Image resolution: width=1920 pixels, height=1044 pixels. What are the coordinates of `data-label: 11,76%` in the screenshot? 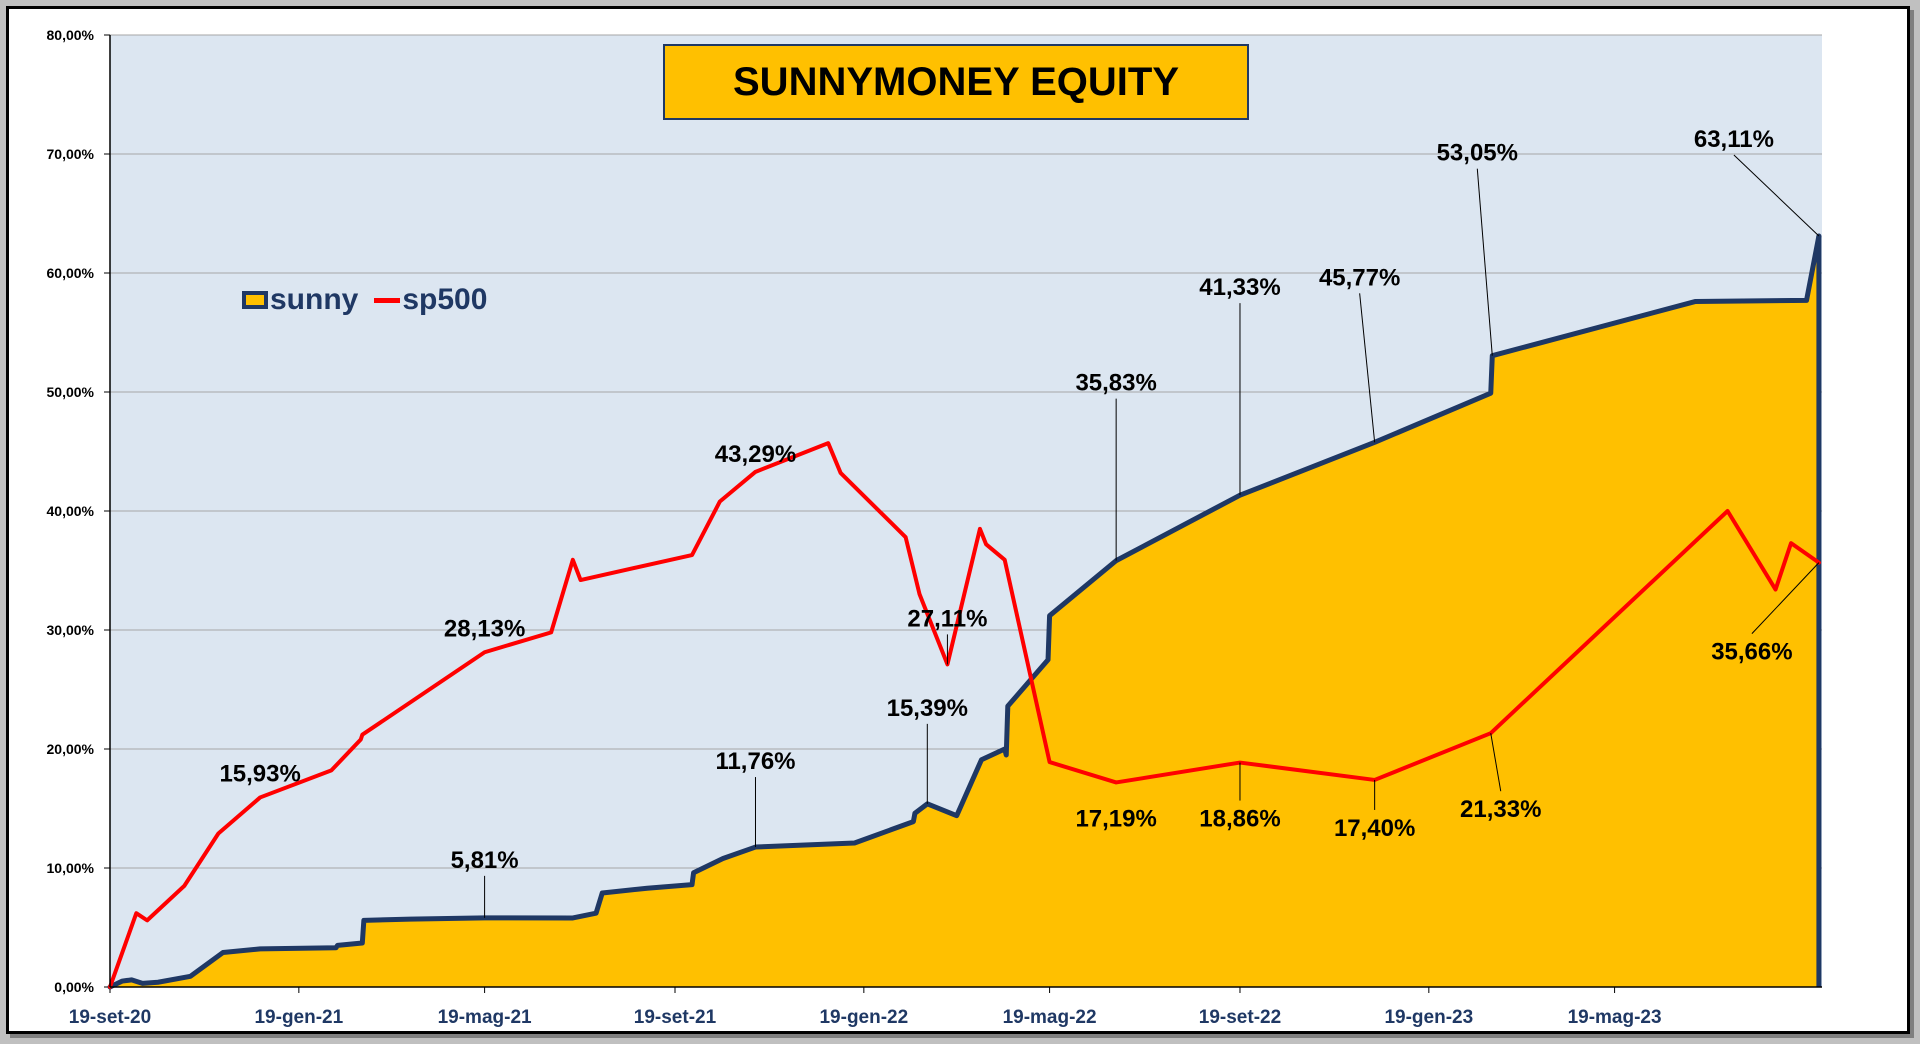 It's located at (755, 761).